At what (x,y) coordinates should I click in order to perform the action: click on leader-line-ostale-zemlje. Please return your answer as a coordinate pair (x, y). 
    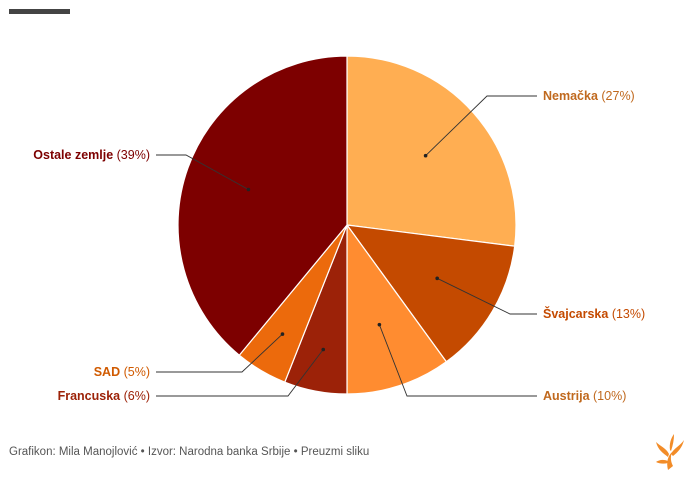
    Looking at the image, I should click on (202, 172).